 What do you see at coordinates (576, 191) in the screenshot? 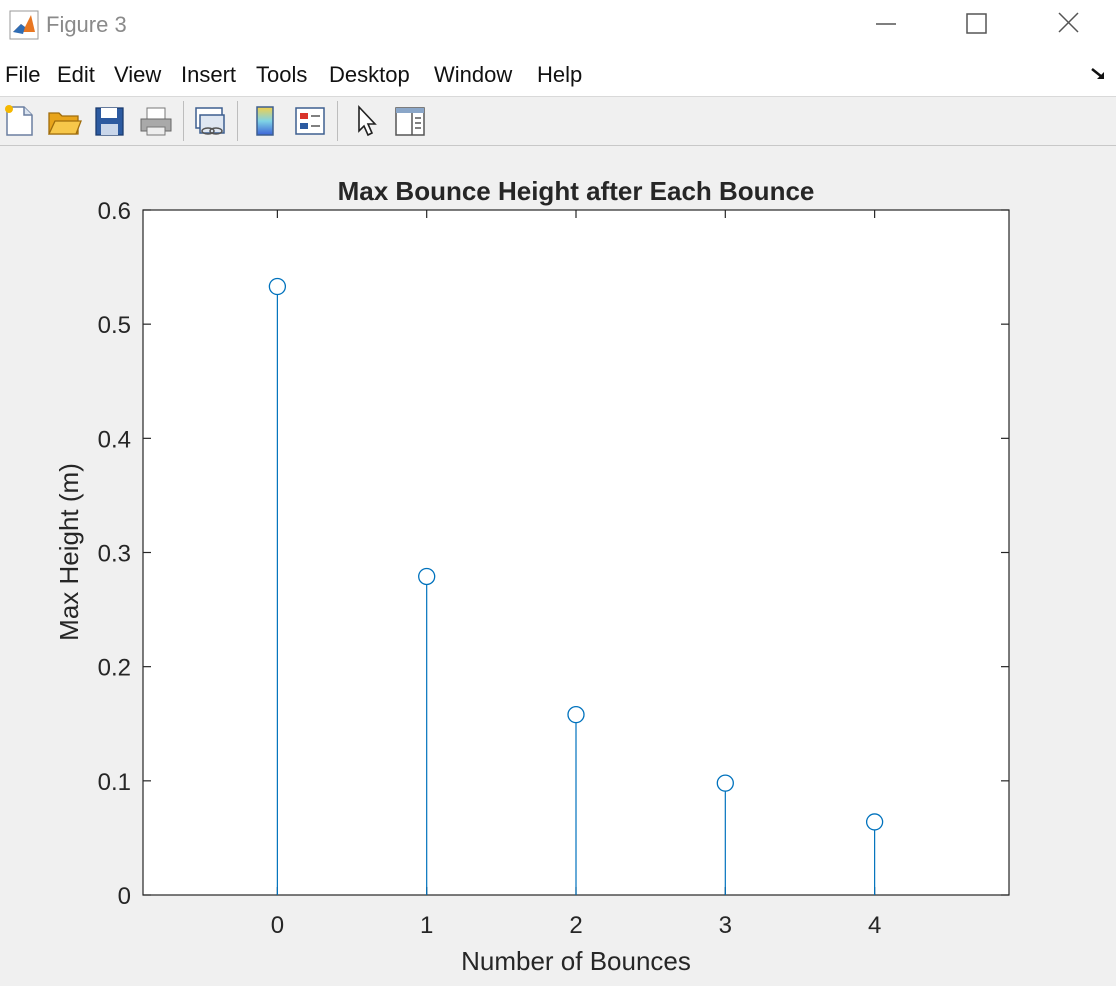
I see `chart-title: Max Bounce Height after Each Bounce` at bounding box center [576, 191].